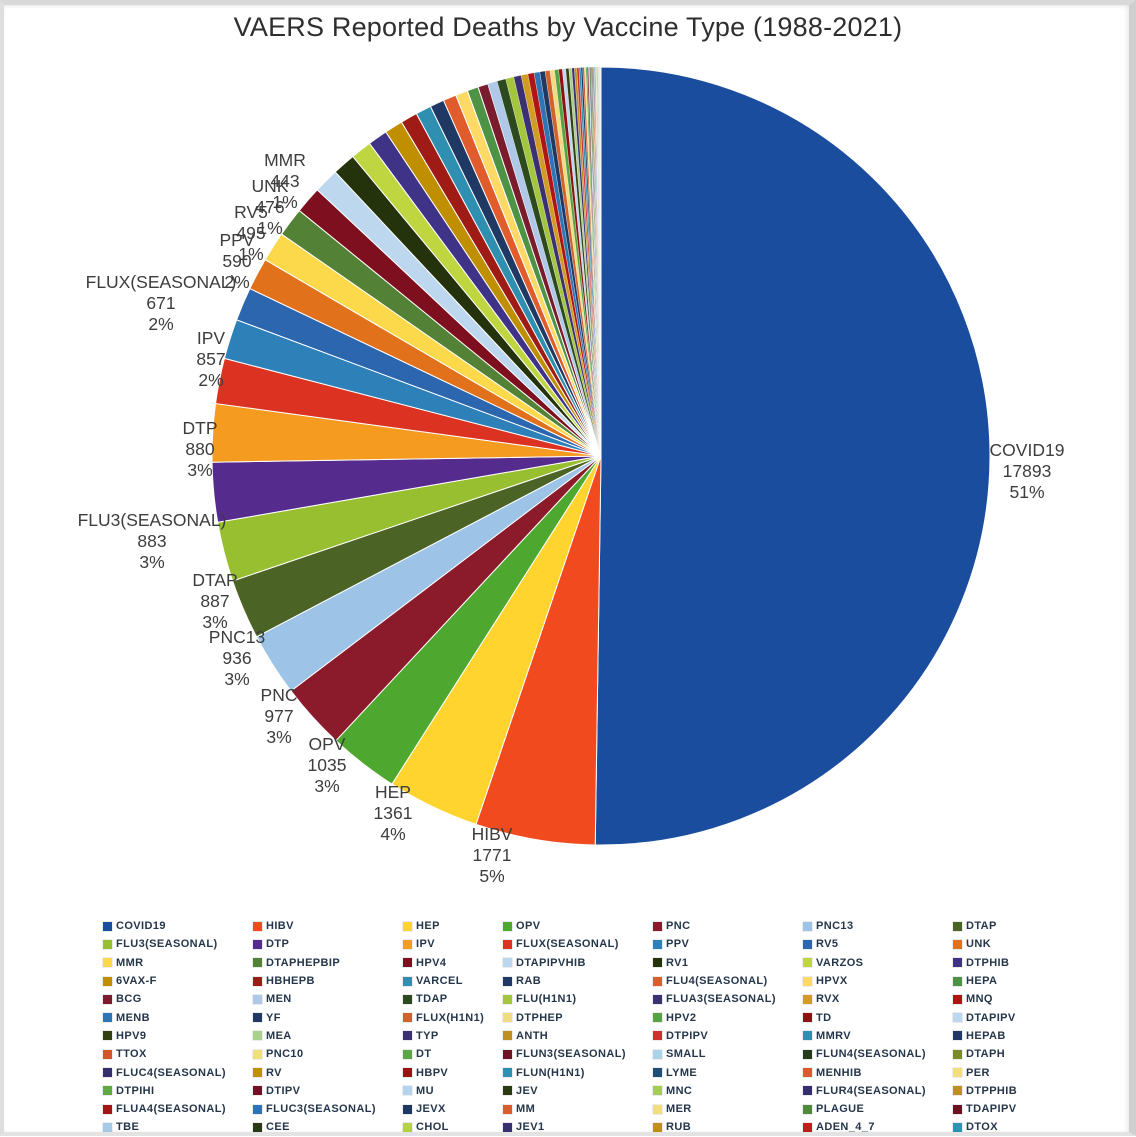  Describe the element at coordinates (571, 1054) in the screenshot. I see `legend-label: FLUN3(SEASONAL)` at that location.